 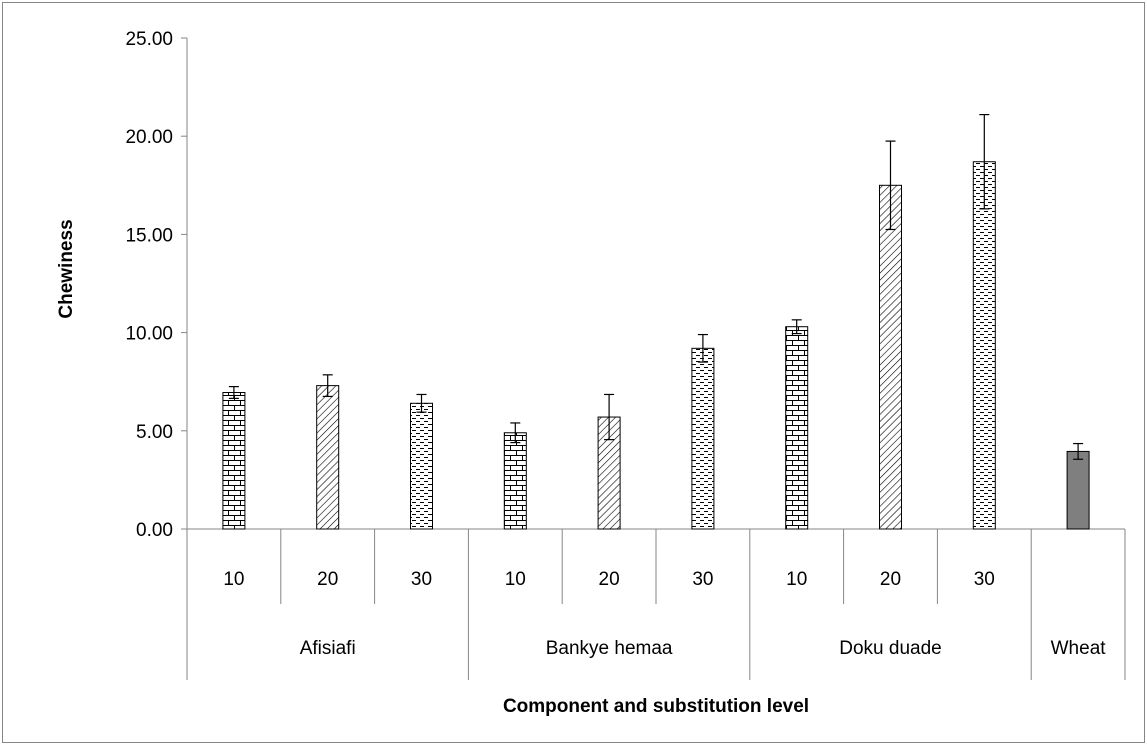 I want to click on y-axis: 0.00 5.00 10.00 15.00 20.00 25.00, so click(x=156, y=285).